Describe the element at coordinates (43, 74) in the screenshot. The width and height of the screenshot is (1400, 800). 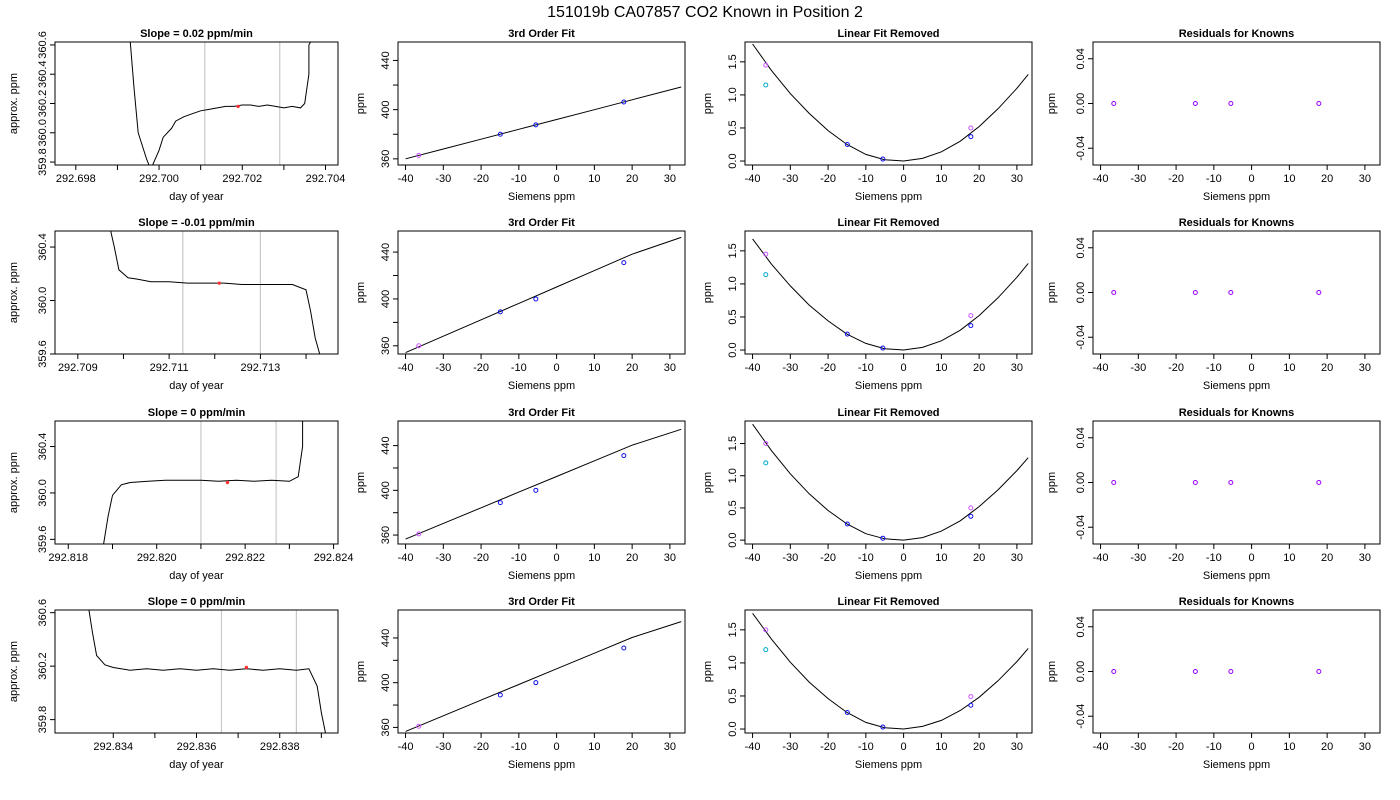
I see `y-tick-label: 360.4` at that location.